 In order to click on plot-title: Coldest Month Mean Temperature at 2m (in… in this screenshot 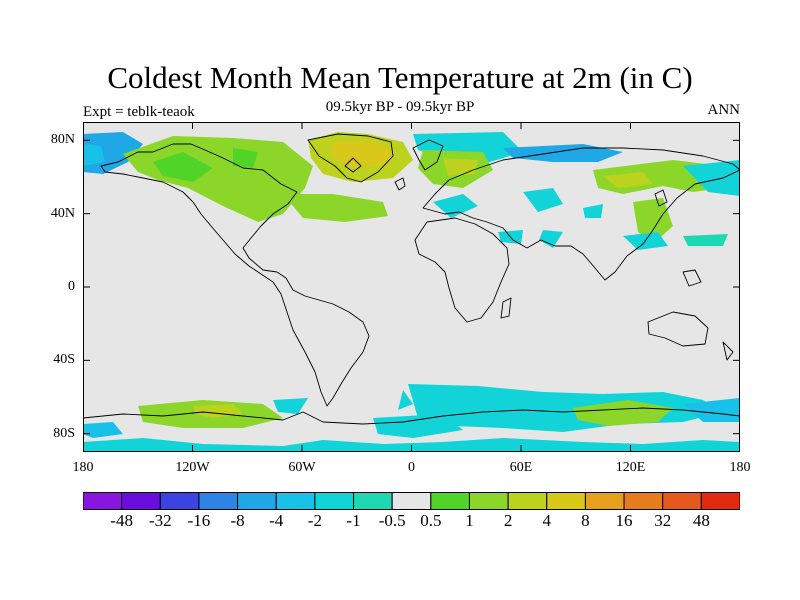, I will do `click(400, 77)`.